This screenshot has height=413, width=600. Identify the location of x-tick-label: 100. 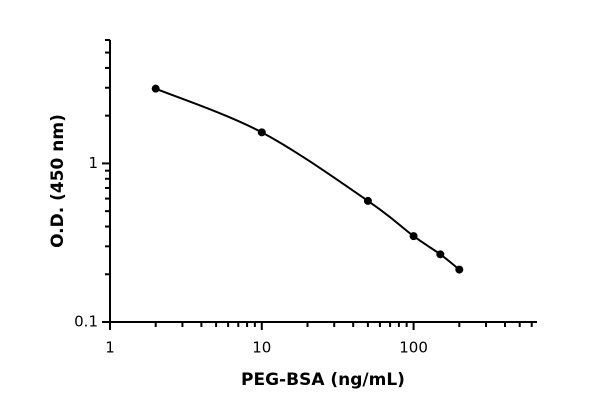
(413, 348).